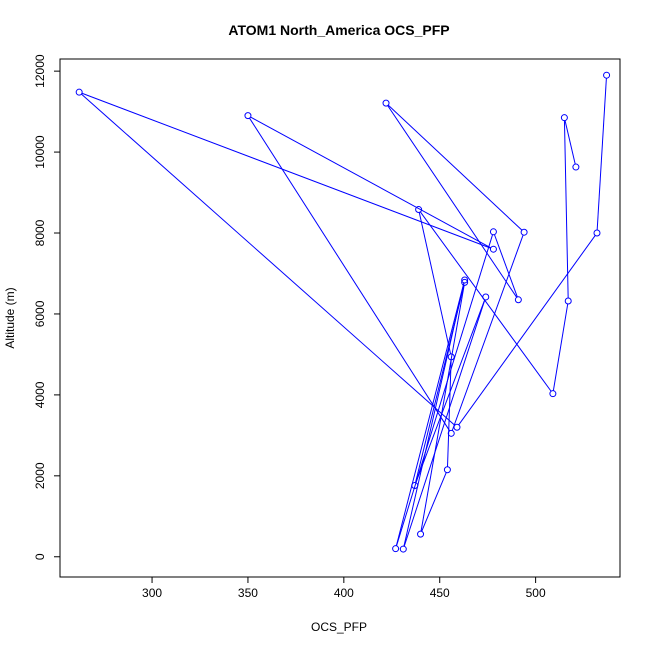  What do you see at coordinates (338, 30) in the screenshot?
I see `chart-title: ATOM1 North_America OCS_PFP` at bounding box center [338, 30].